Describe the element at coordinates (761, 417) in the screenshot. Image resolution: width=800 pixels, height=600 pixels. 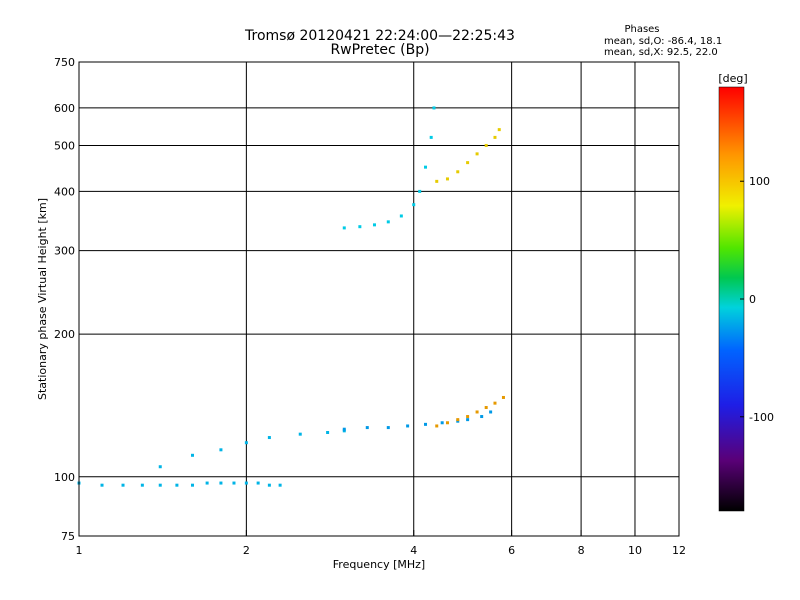
I see `colorbar-tick-label: -100` at that location.